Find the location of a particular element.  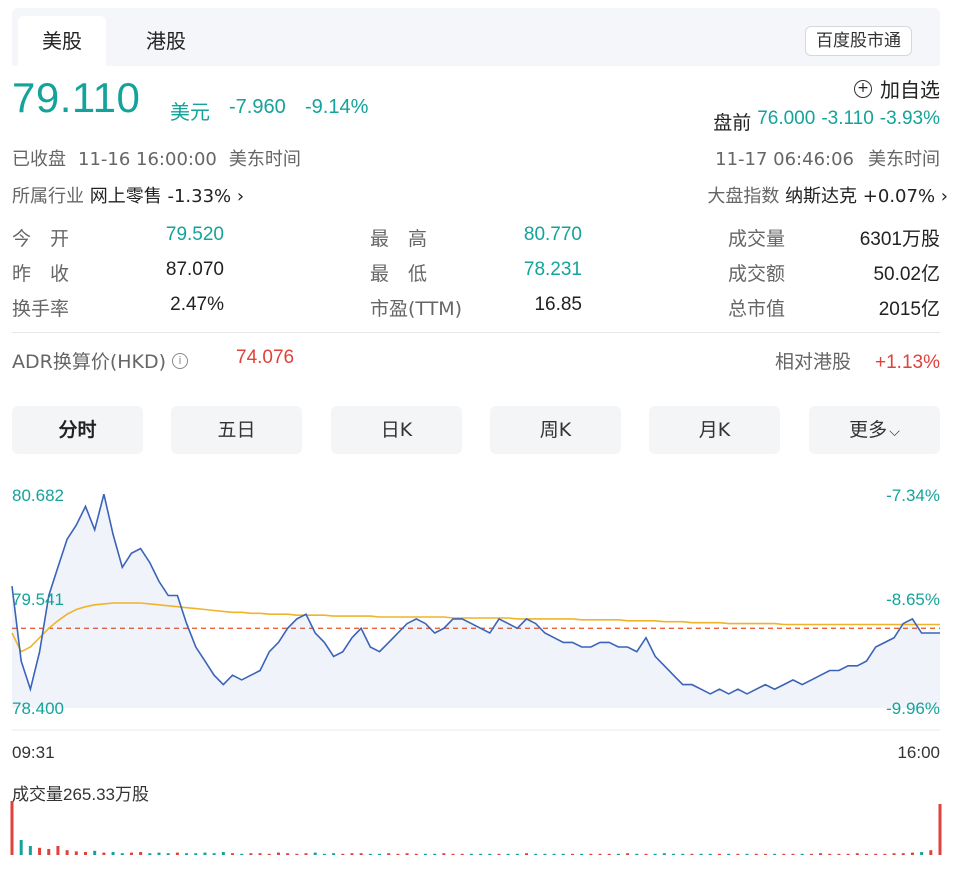

period-tab-daily: 日K is located at coordinates (396, 430).